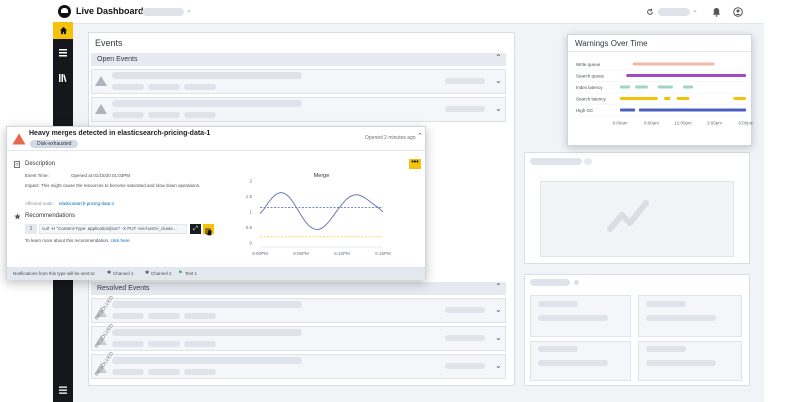  I want to click on category-label: Index latency, so click(589, 87).